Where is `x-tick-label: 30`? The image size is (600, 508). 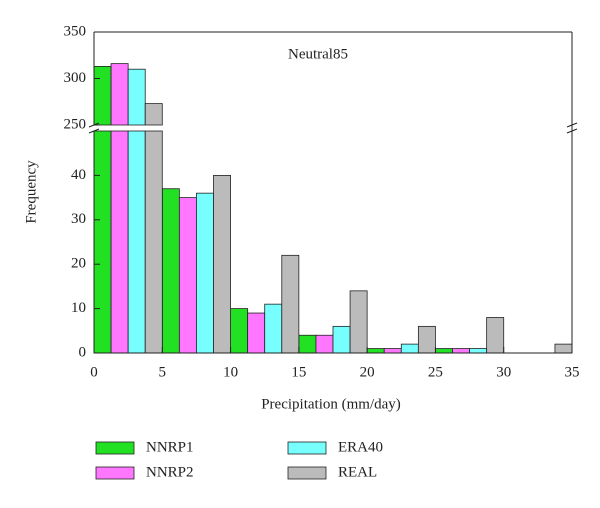 x-tick-label: 30 is located at coordinates (503, 372).